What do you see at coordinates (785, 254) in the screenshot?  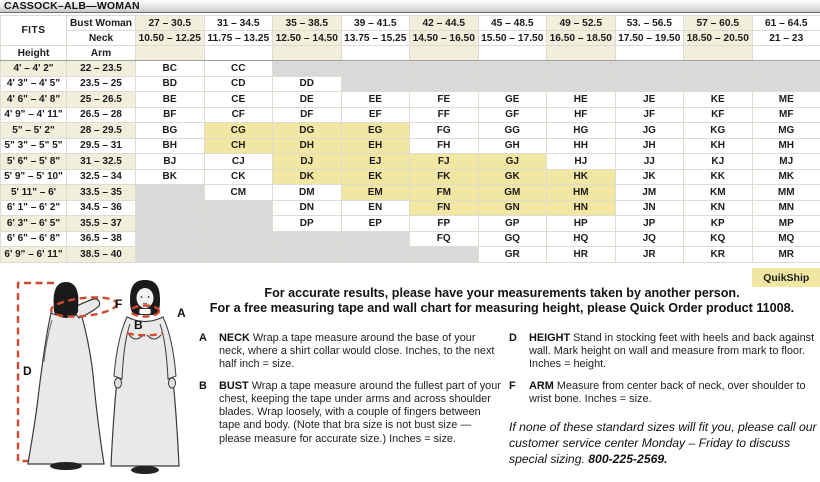 I see `size-cell-MR: MR` at bounding box center [785, 254].